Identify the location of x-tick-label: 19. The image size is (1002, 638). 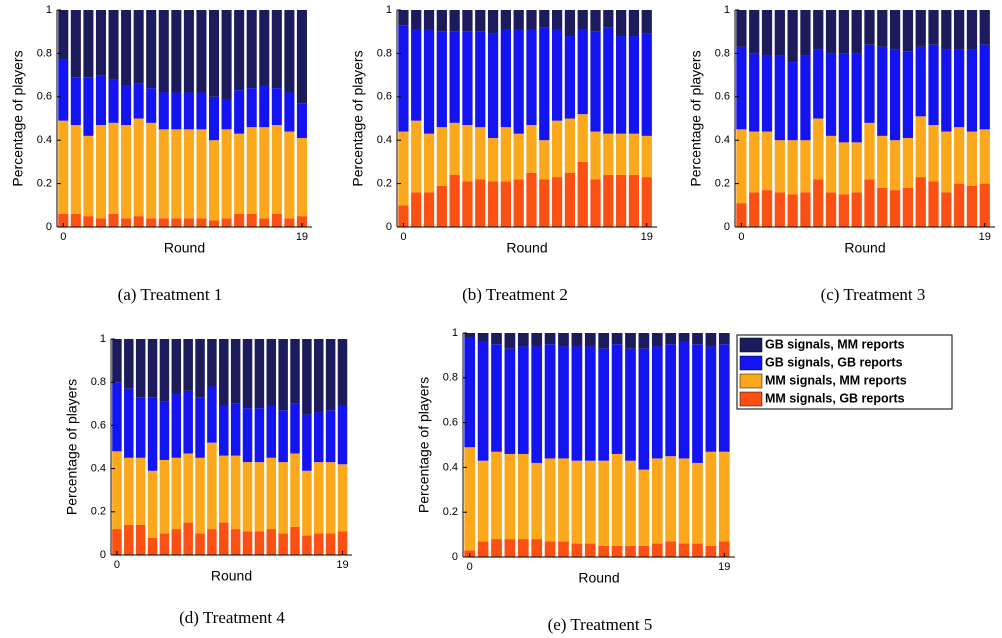
(985, 237).